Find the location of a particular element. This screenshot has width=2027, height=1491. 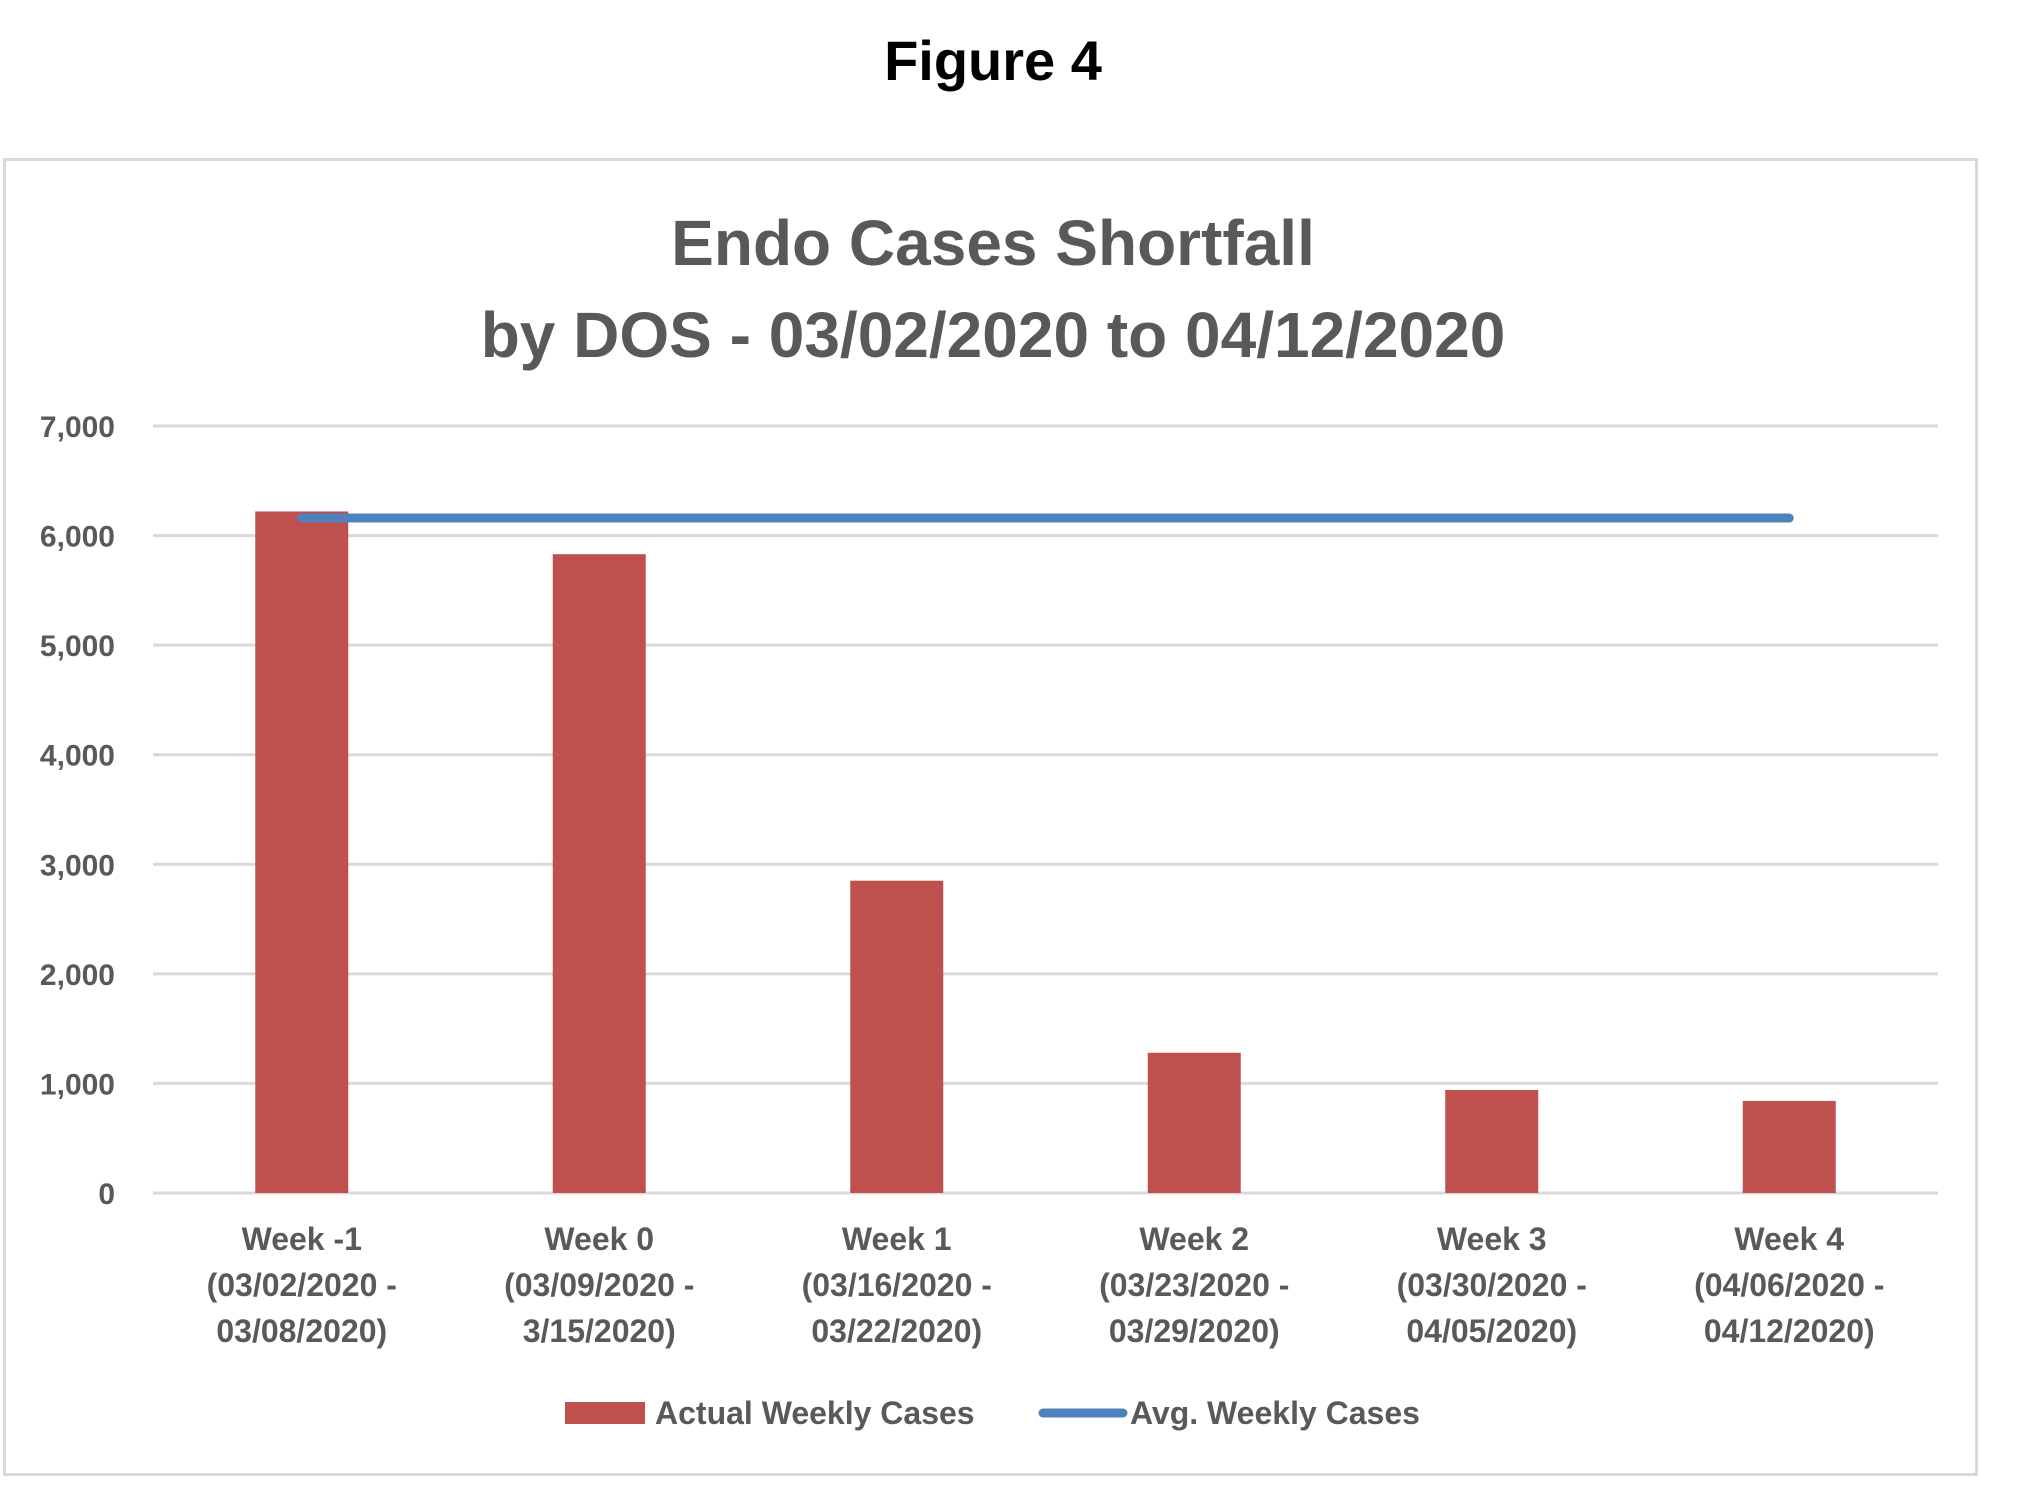

x-tick-label: (03/30/2020 - is located at coordinates (1492, 1285).